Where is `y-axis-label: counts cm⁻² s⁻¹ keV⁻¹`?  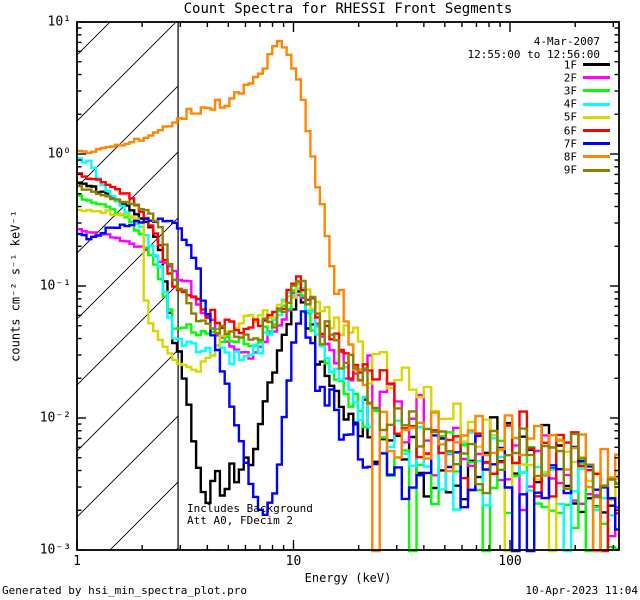
y-axis-label: counts cm⁻² s⁻¹ keV⁻¹ is located at coordinates (15, 286).